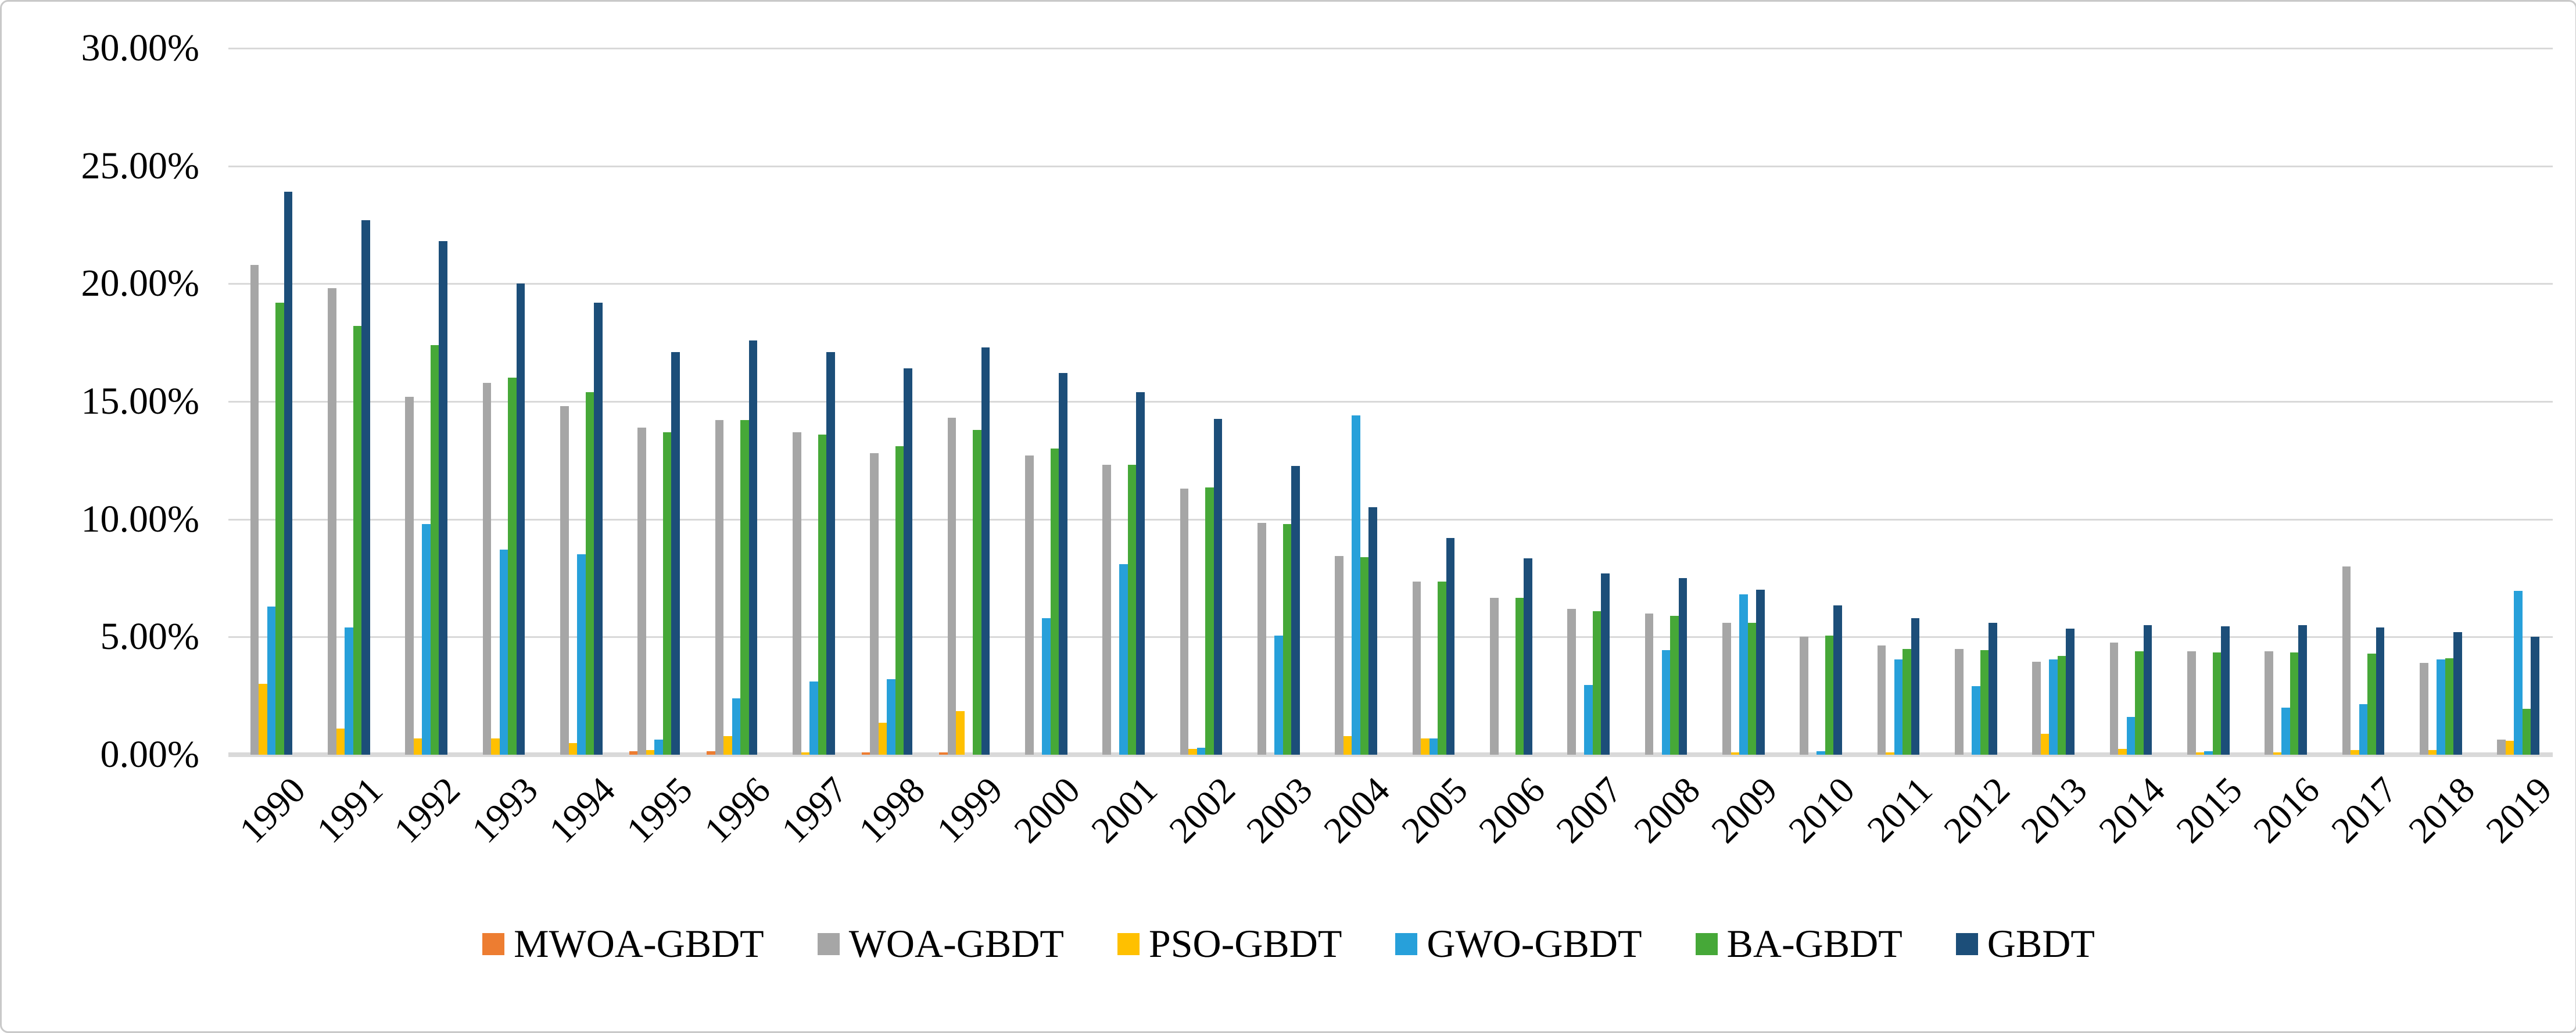 This screenshot has width=2576, height=1033. I want to click on bar-2011-GBDT, so click(1915, 686).